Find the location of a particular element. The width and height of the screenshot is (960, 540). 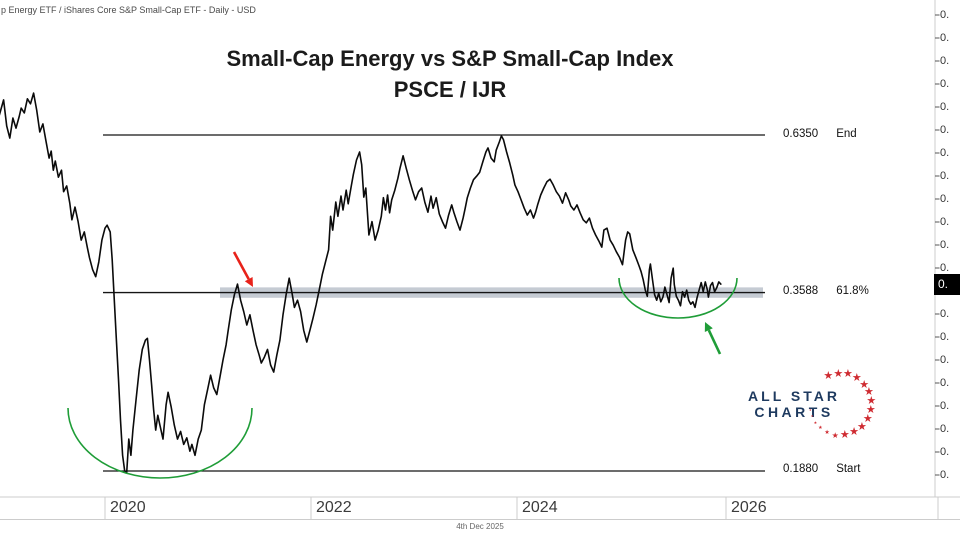

level-label-end: 0.6350 End is located at coordinates (820, 134).